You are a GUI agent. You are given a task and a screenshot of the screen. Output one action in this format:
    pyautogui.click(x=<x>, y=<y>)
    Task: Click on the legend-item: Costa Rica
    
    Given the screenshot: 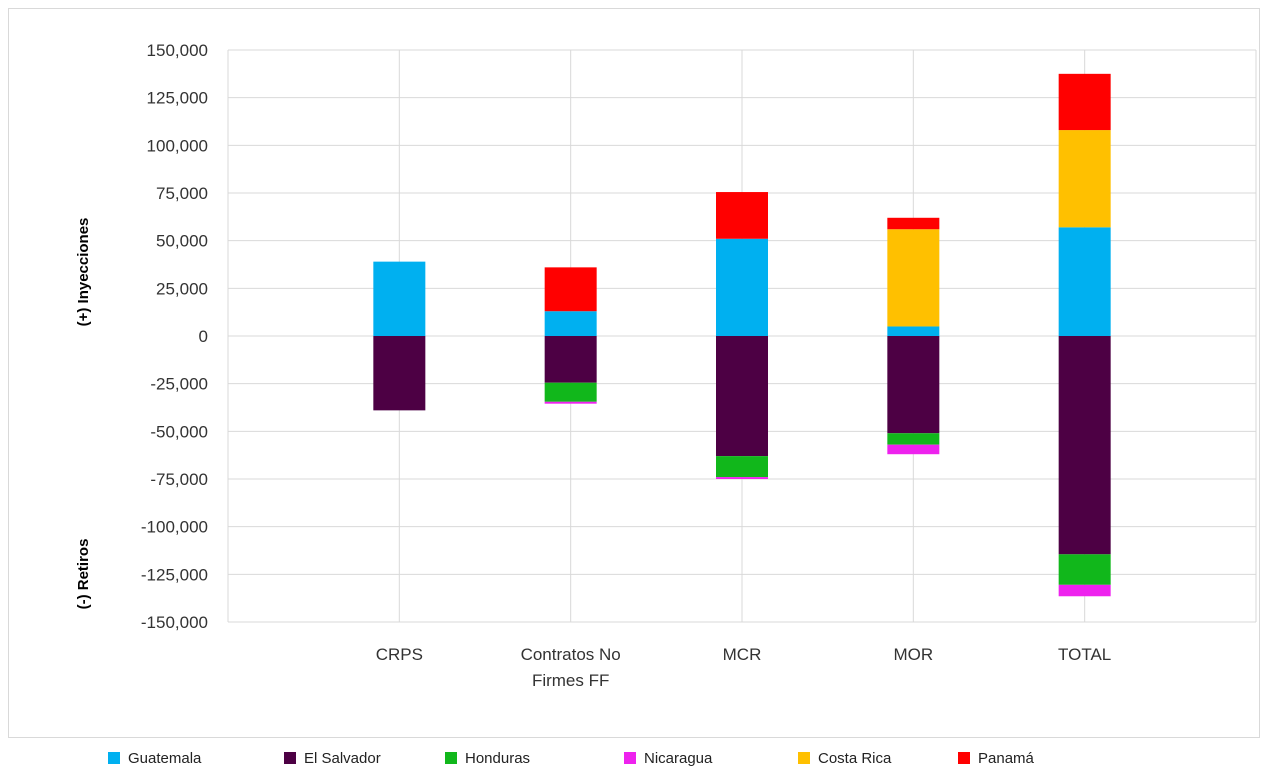 What is the action you would take?
    pyautogui.click(x=844, y=758)
    